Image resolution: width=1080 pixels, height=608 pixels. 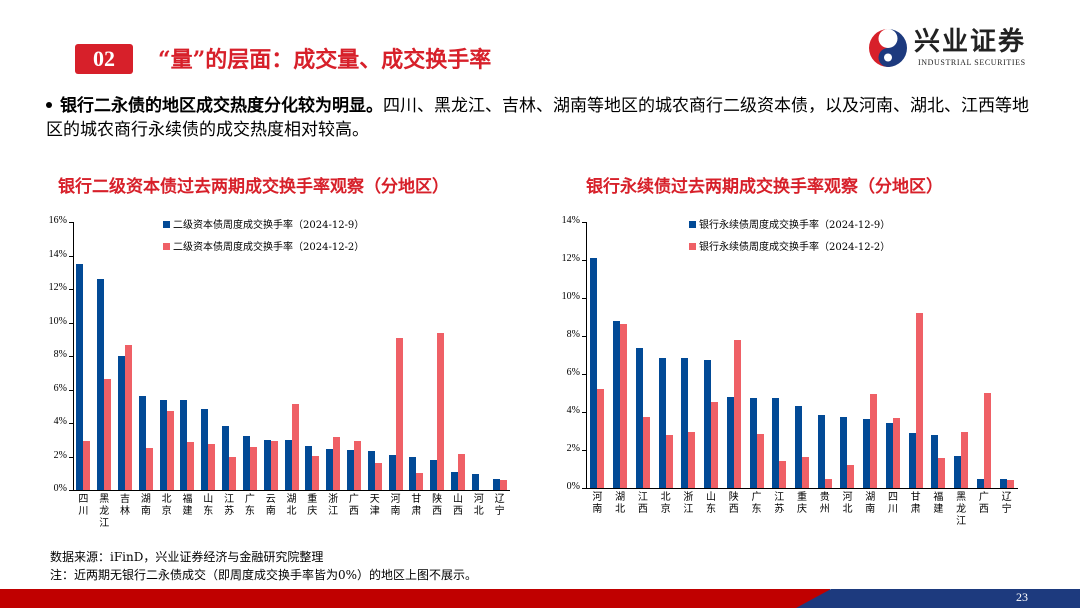 What do you see at coordinates (395, 505) in the screenshot?
I see `x-category-label: 河南` at bounding box center [395, 505].